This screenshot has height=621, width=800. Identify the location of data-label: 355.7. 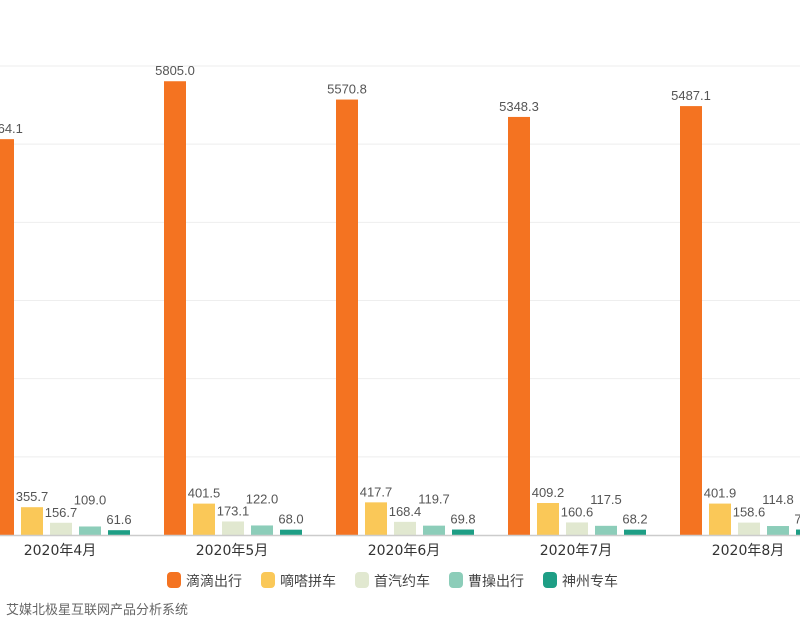
(32, 496).